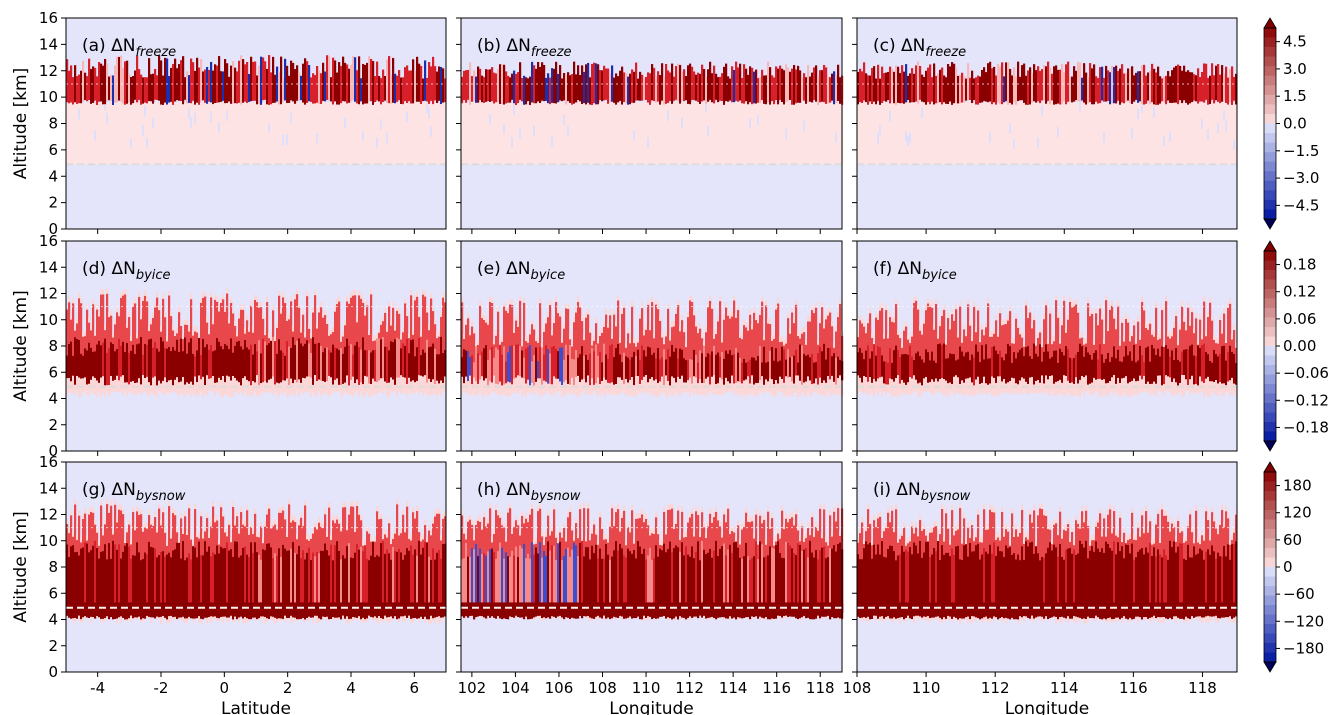  What do you see at coordinates (53, 425) in the screenshot?
I see `y-tick-label: 2` at bounding box center [53, 425].